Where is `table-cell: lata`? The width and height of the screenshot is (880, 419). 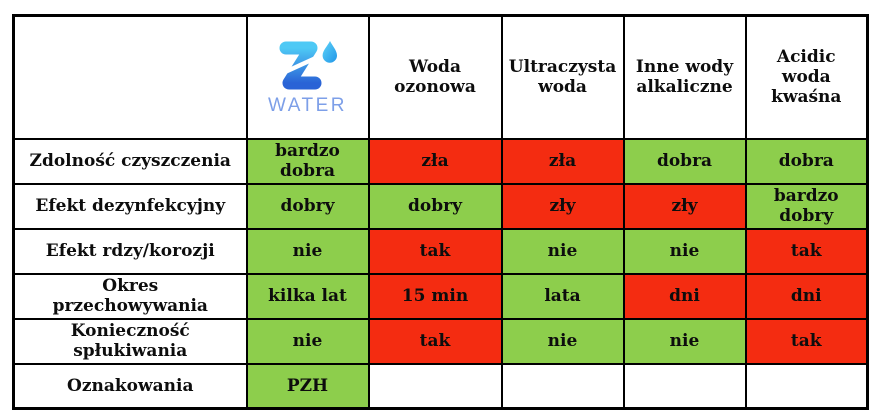 table-cell: lata is located at coordinates (562, 296).